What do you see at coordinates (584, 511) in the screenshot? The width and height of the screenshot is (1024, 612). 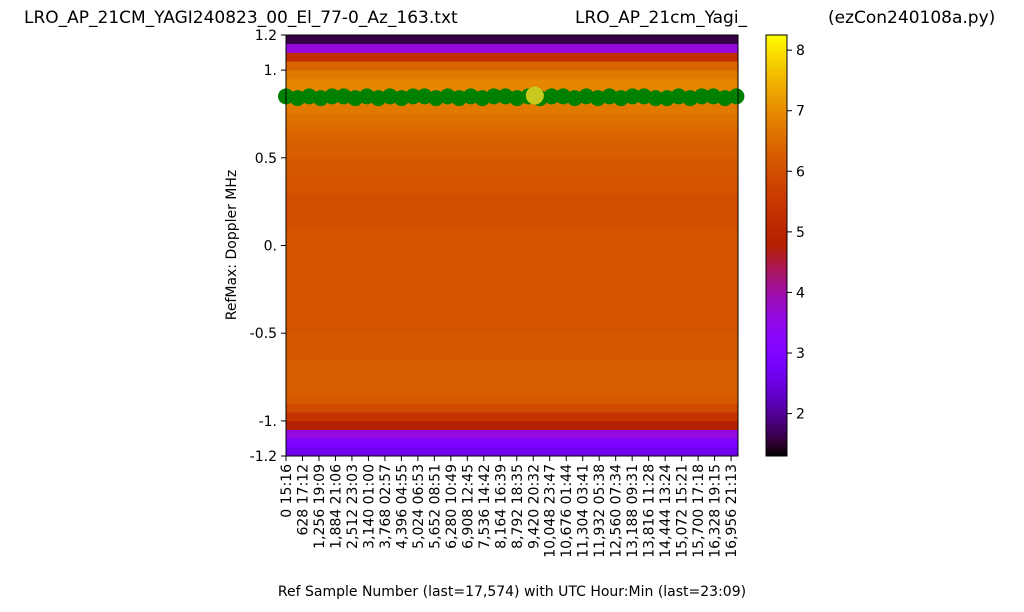 I see `x-tick-label: 11,304 03:41` at bounding box center [584, 511].